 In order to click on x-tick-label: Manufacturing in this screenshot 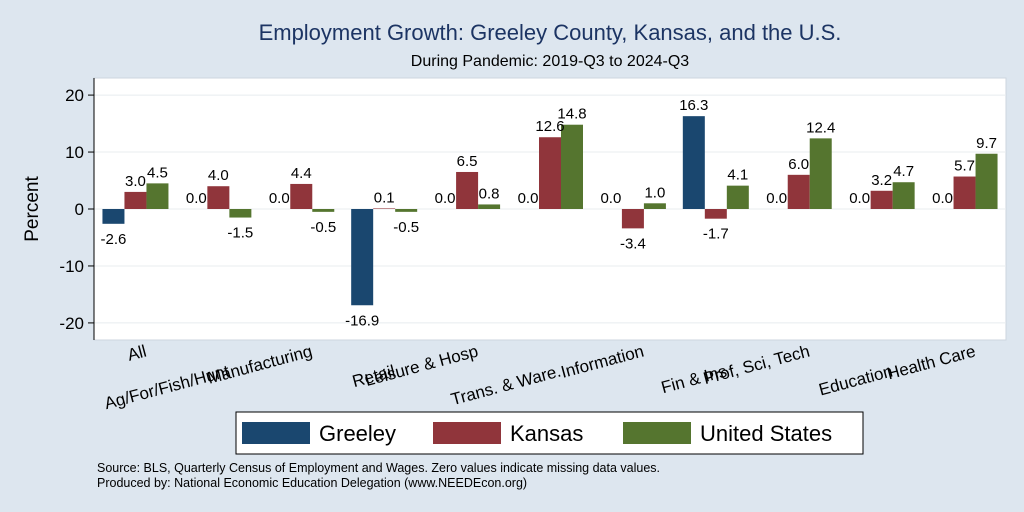, I will do `click(259, 365)`.